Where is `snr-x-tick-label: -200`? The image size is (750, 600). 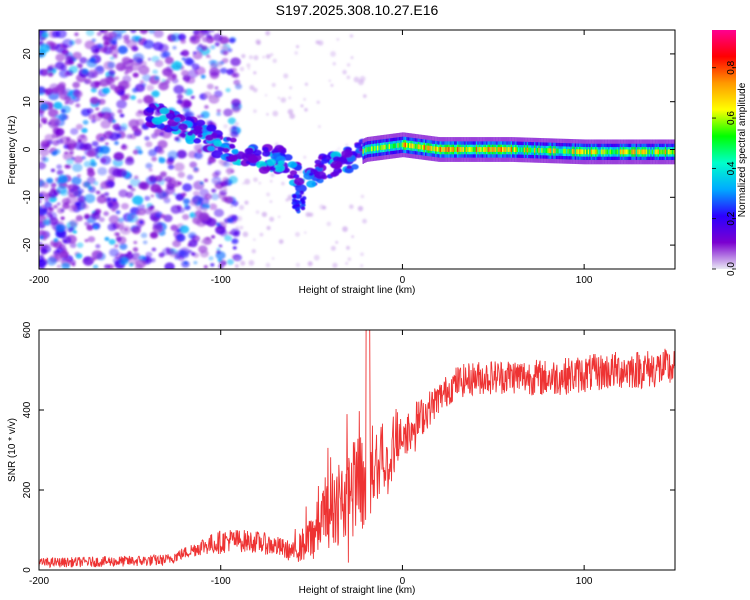 snr-x-tick-label: -200 is located at coordinates (39, 581).